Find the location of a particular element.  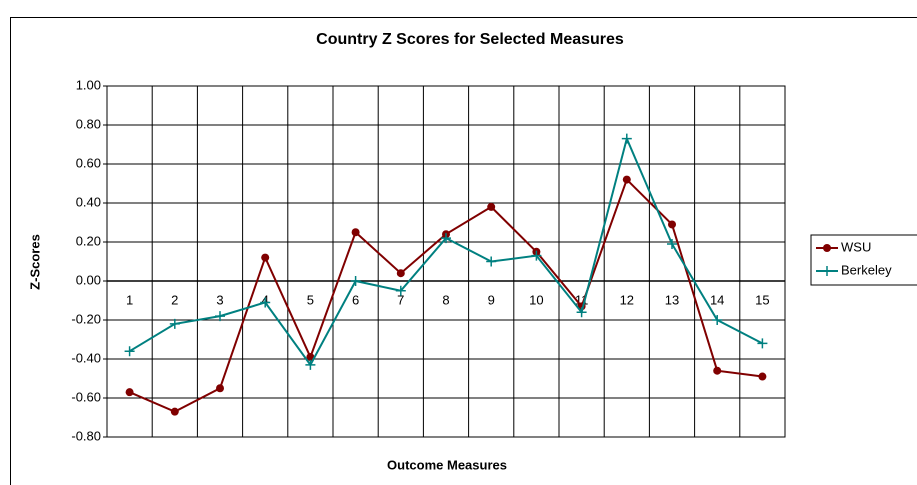

x-tick-label: 7 is located at coordinates (400, 299).